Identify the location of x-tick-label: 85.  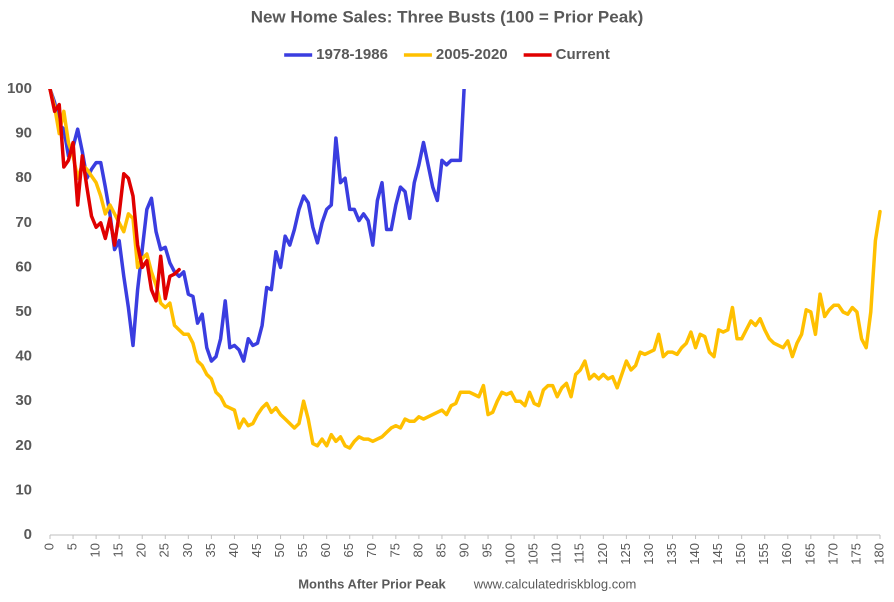
(440, 550).